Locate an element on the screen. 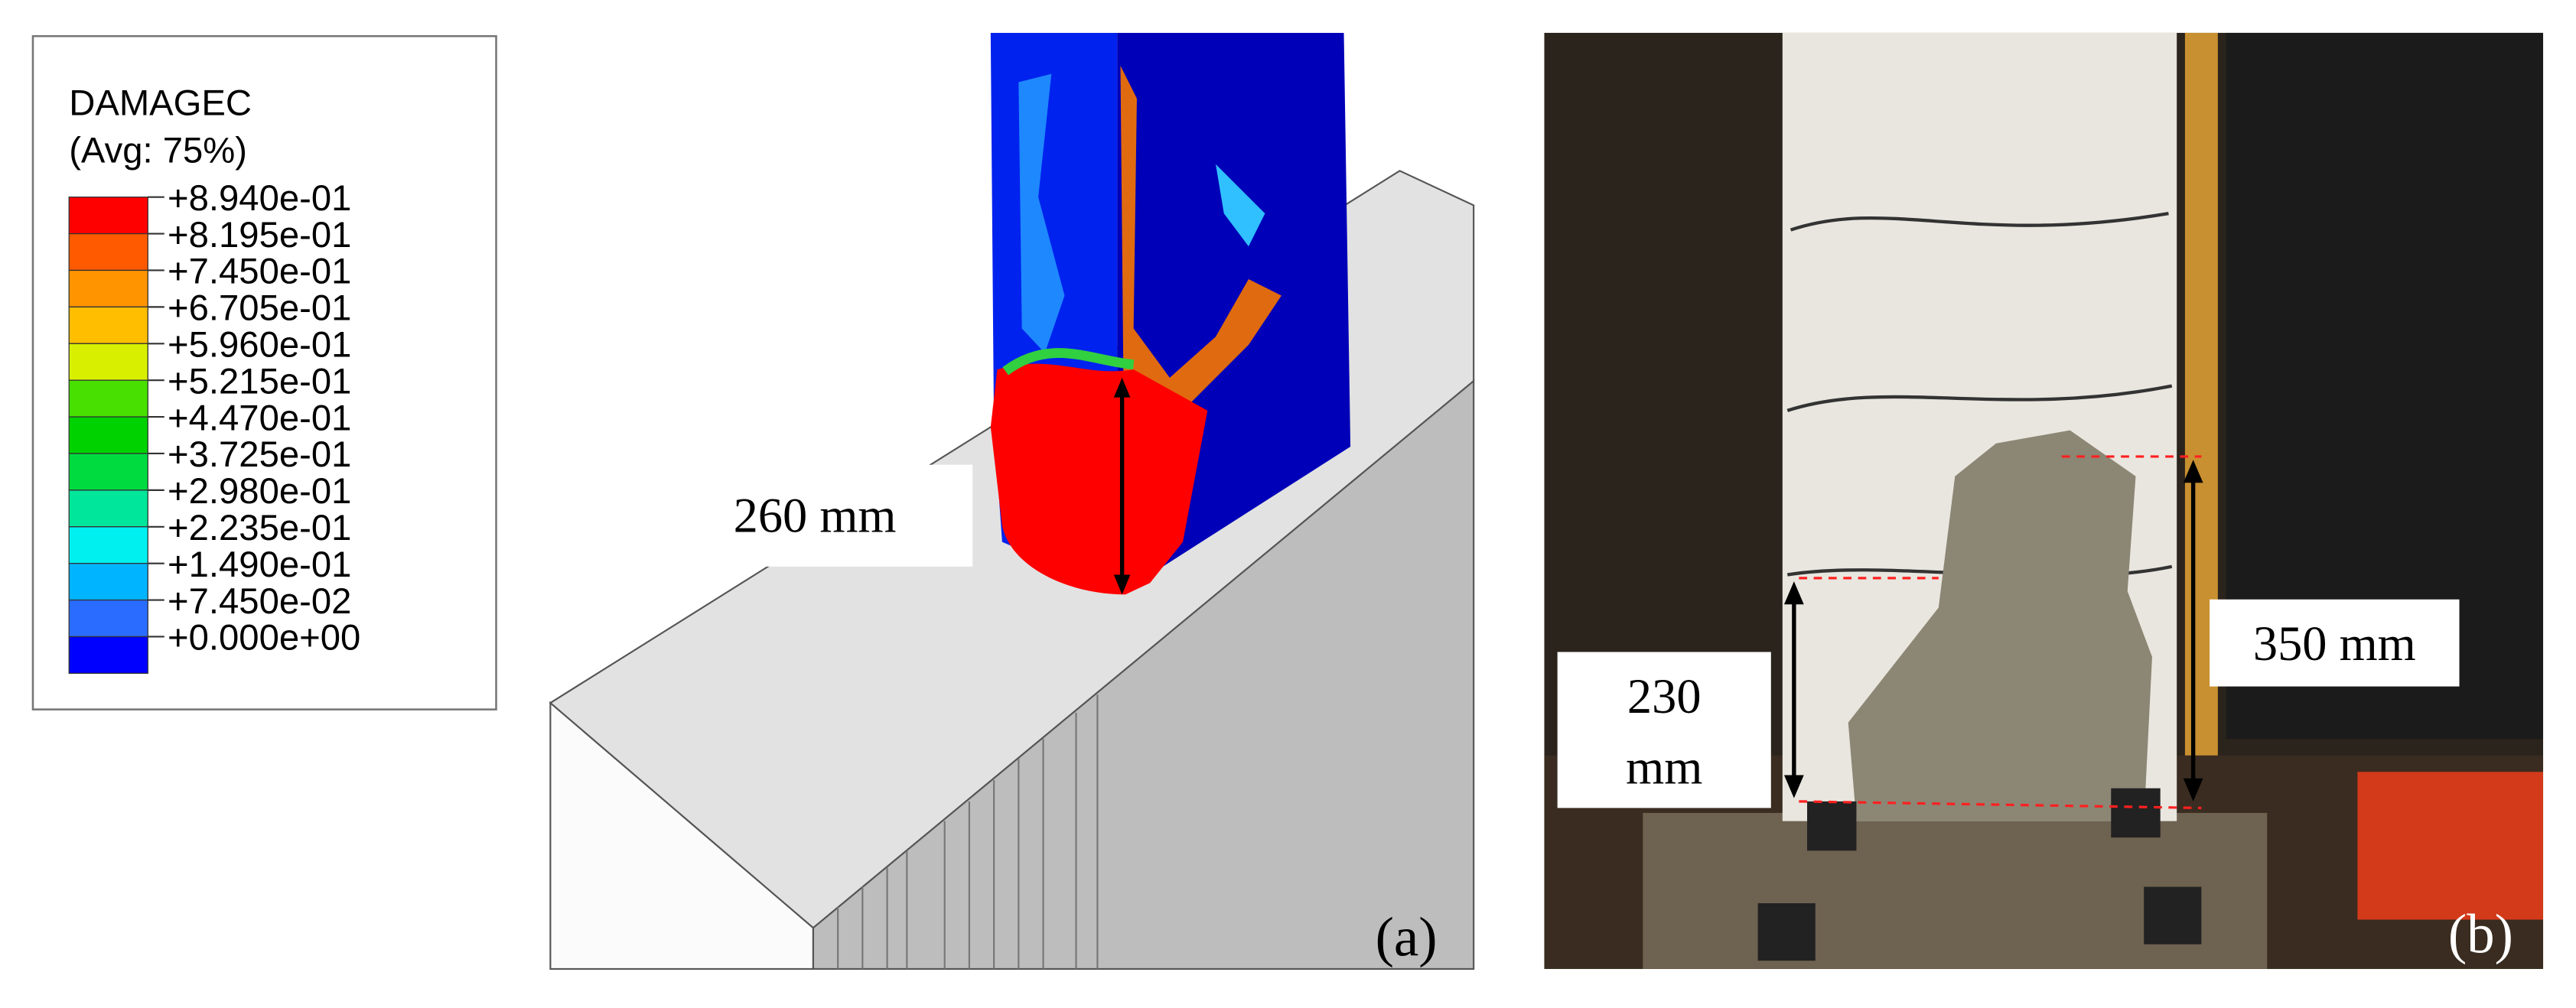  legend-label: +5.960e-01 is located at coordinates (260, 345).